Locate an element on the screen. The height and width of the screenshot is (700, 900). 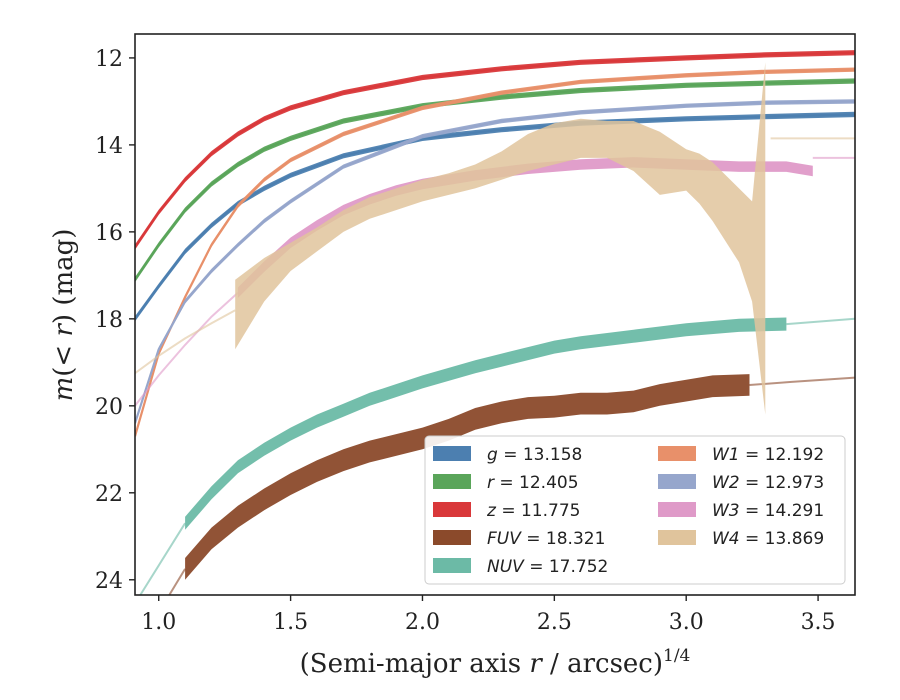
series-w3-band is located at coordinates (525, 227).